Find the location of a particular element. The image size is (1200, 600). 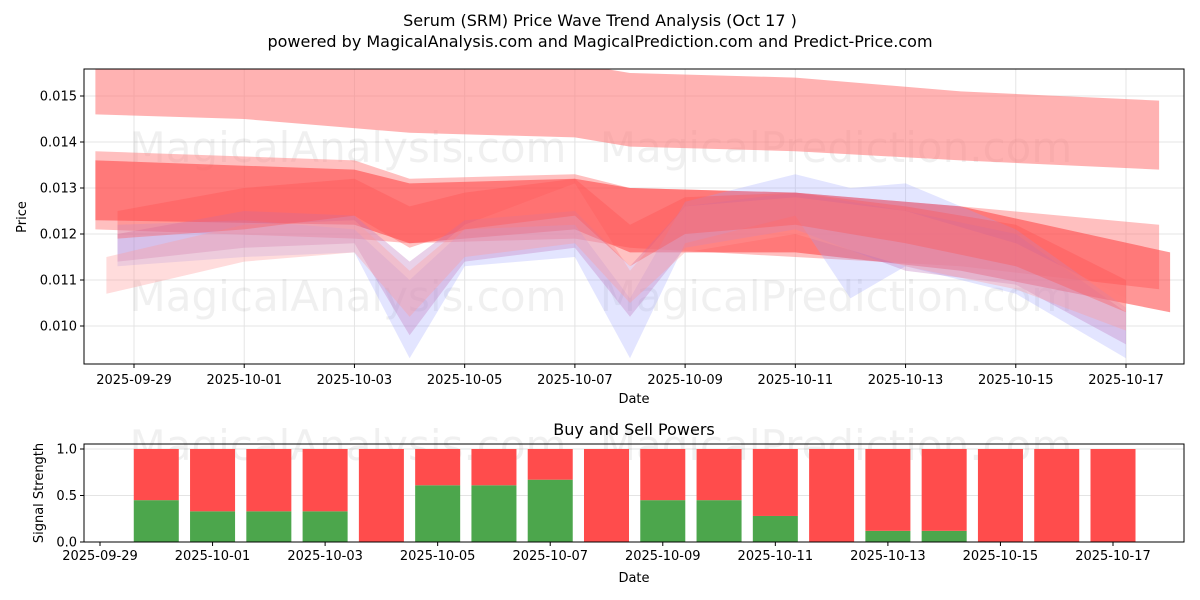

y-tick-label: 0.010 is located at coordinates (58, 327).